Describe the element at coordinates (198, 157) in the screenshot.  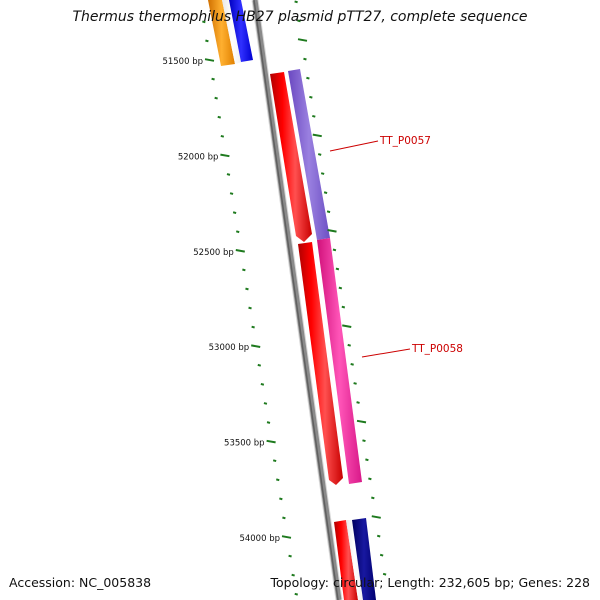
I see `scale-label: 52000 bp` at that location.